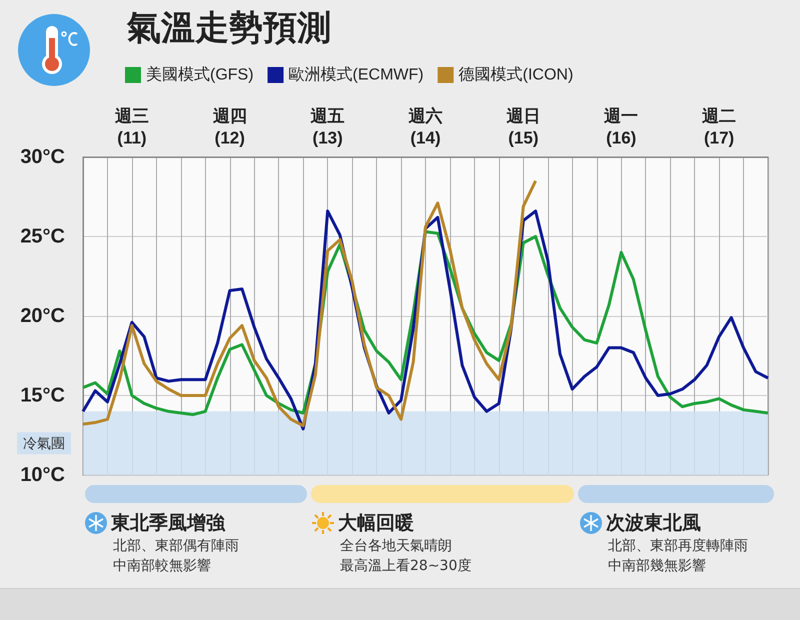  What do you see at coordinates (425, 127) in the screenshot?
I see `x-tick-label: 週六 (14)` at bounding box center [425, 127].